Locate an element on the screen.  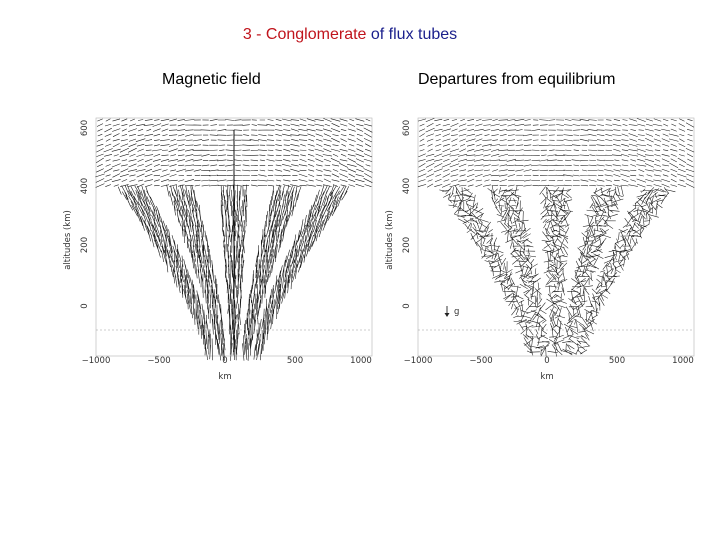
panel-heading-departures: Departures from equilibrium is located at coordinates (517, 79).